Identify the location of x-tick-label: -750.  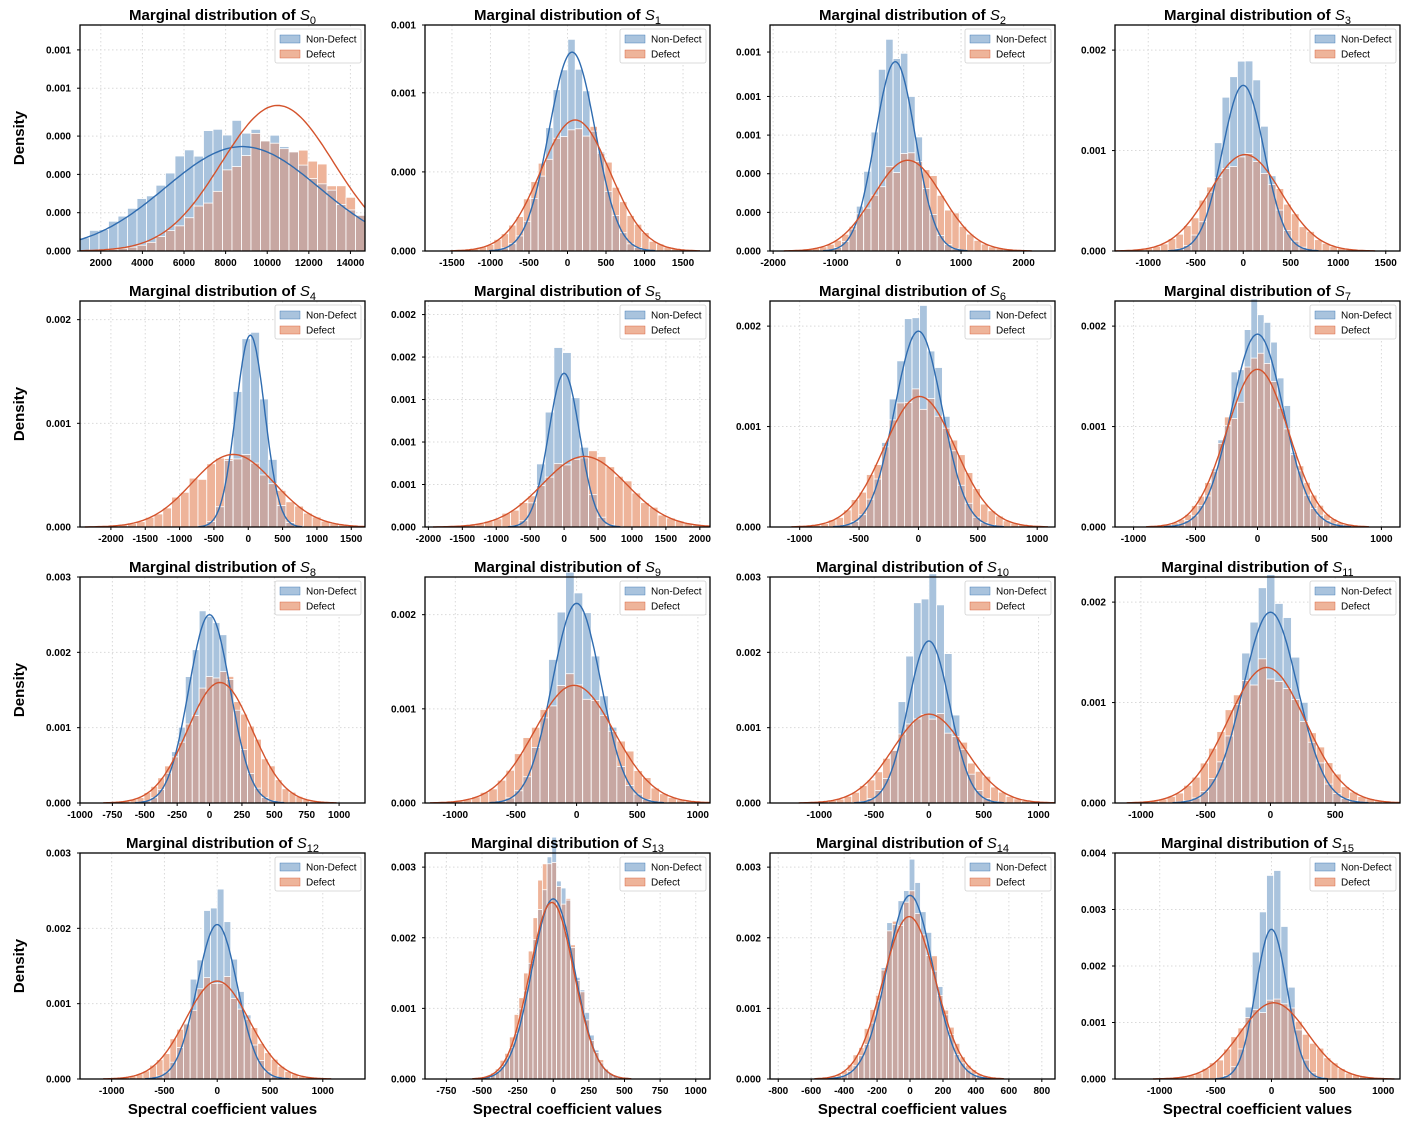
(112, 815).